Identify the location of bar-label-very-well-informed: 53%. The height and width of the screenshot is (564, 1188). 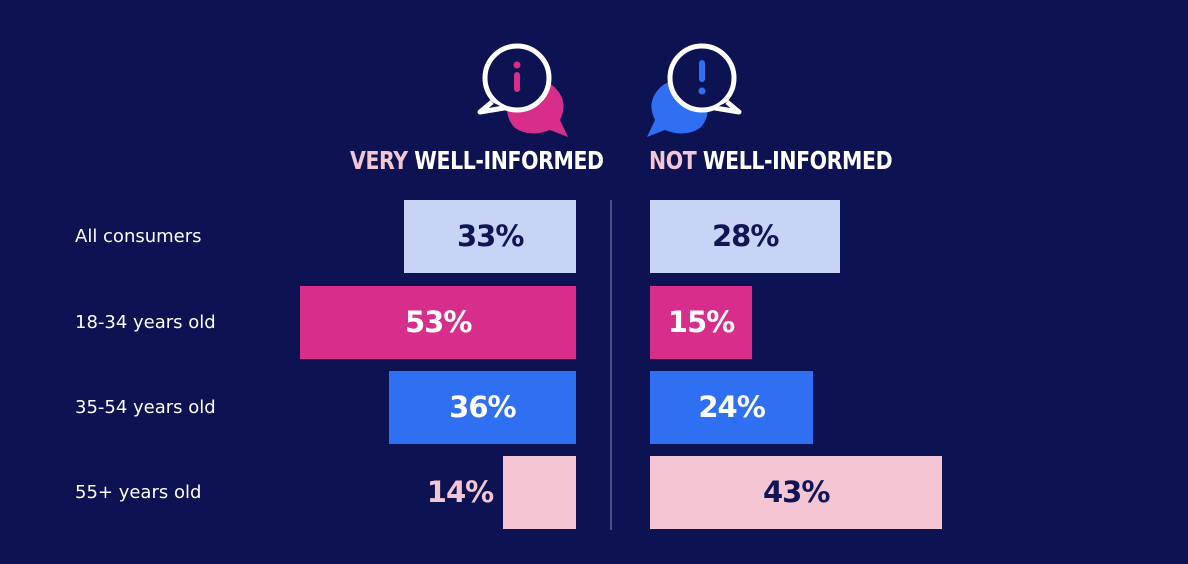
(438, 321).